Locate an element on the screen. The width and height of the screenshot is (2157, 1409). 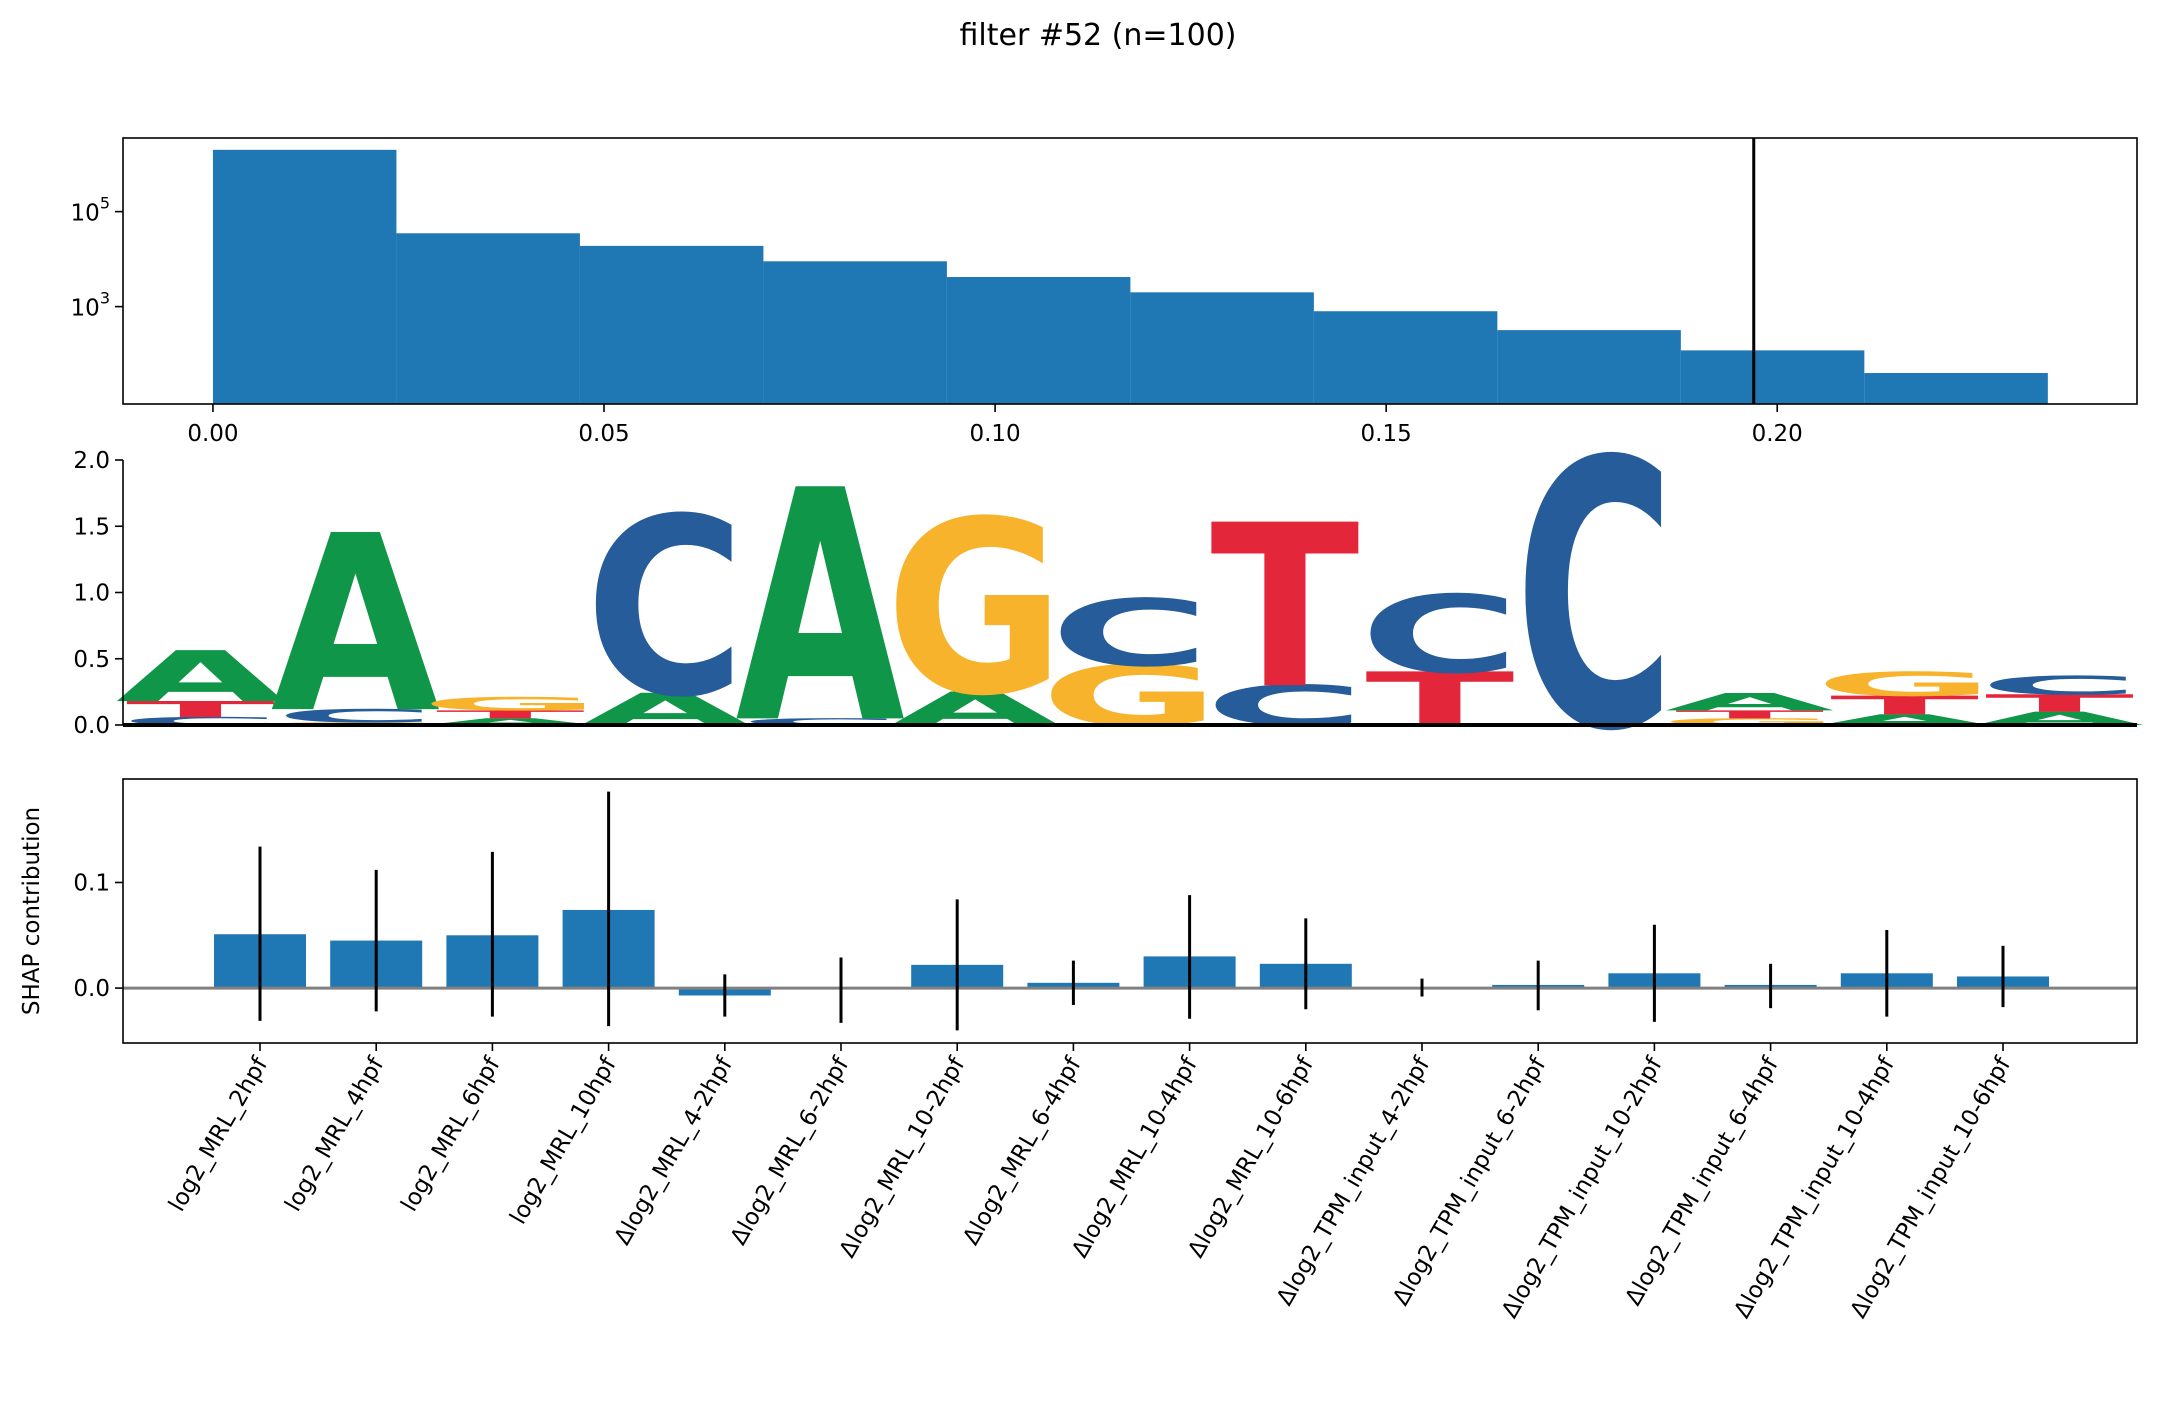
shap-y-tick-label: 0.0 is located at coordinates (91, 989).